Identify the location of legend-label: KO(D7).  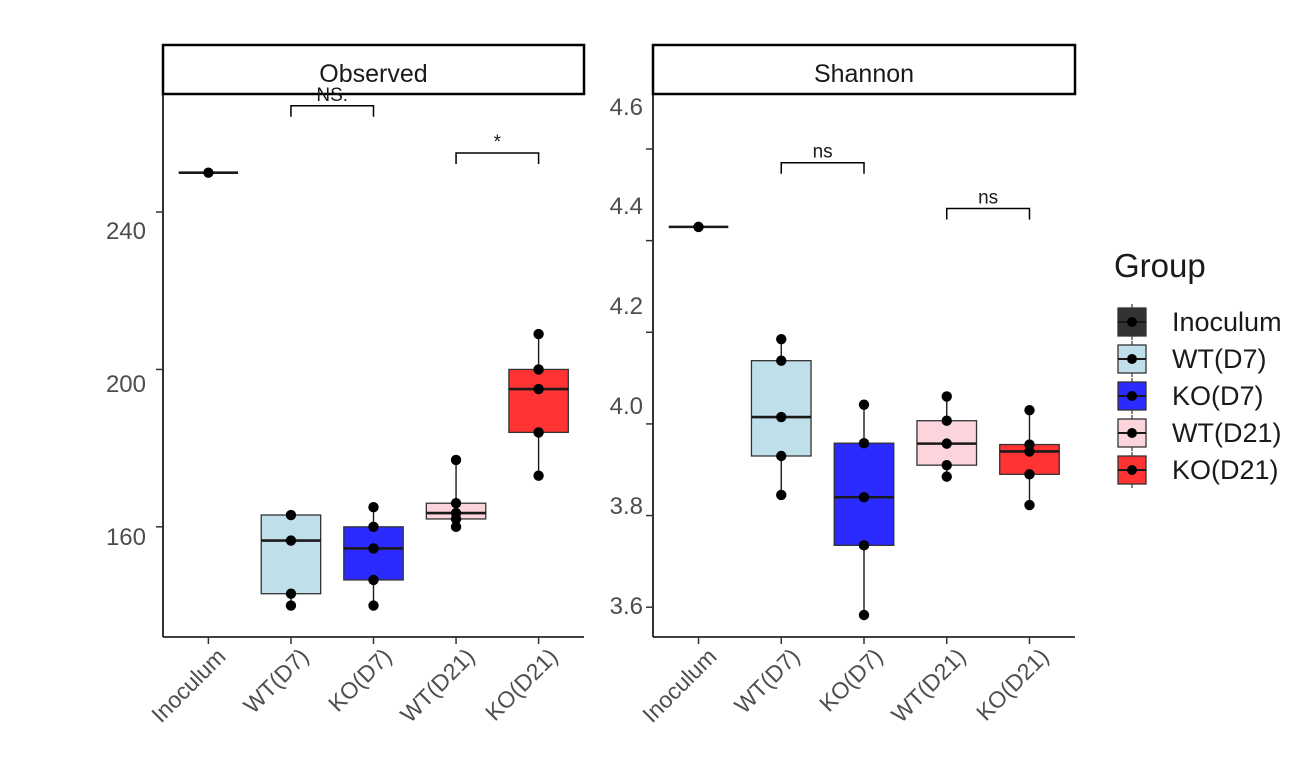
(1218, 396).